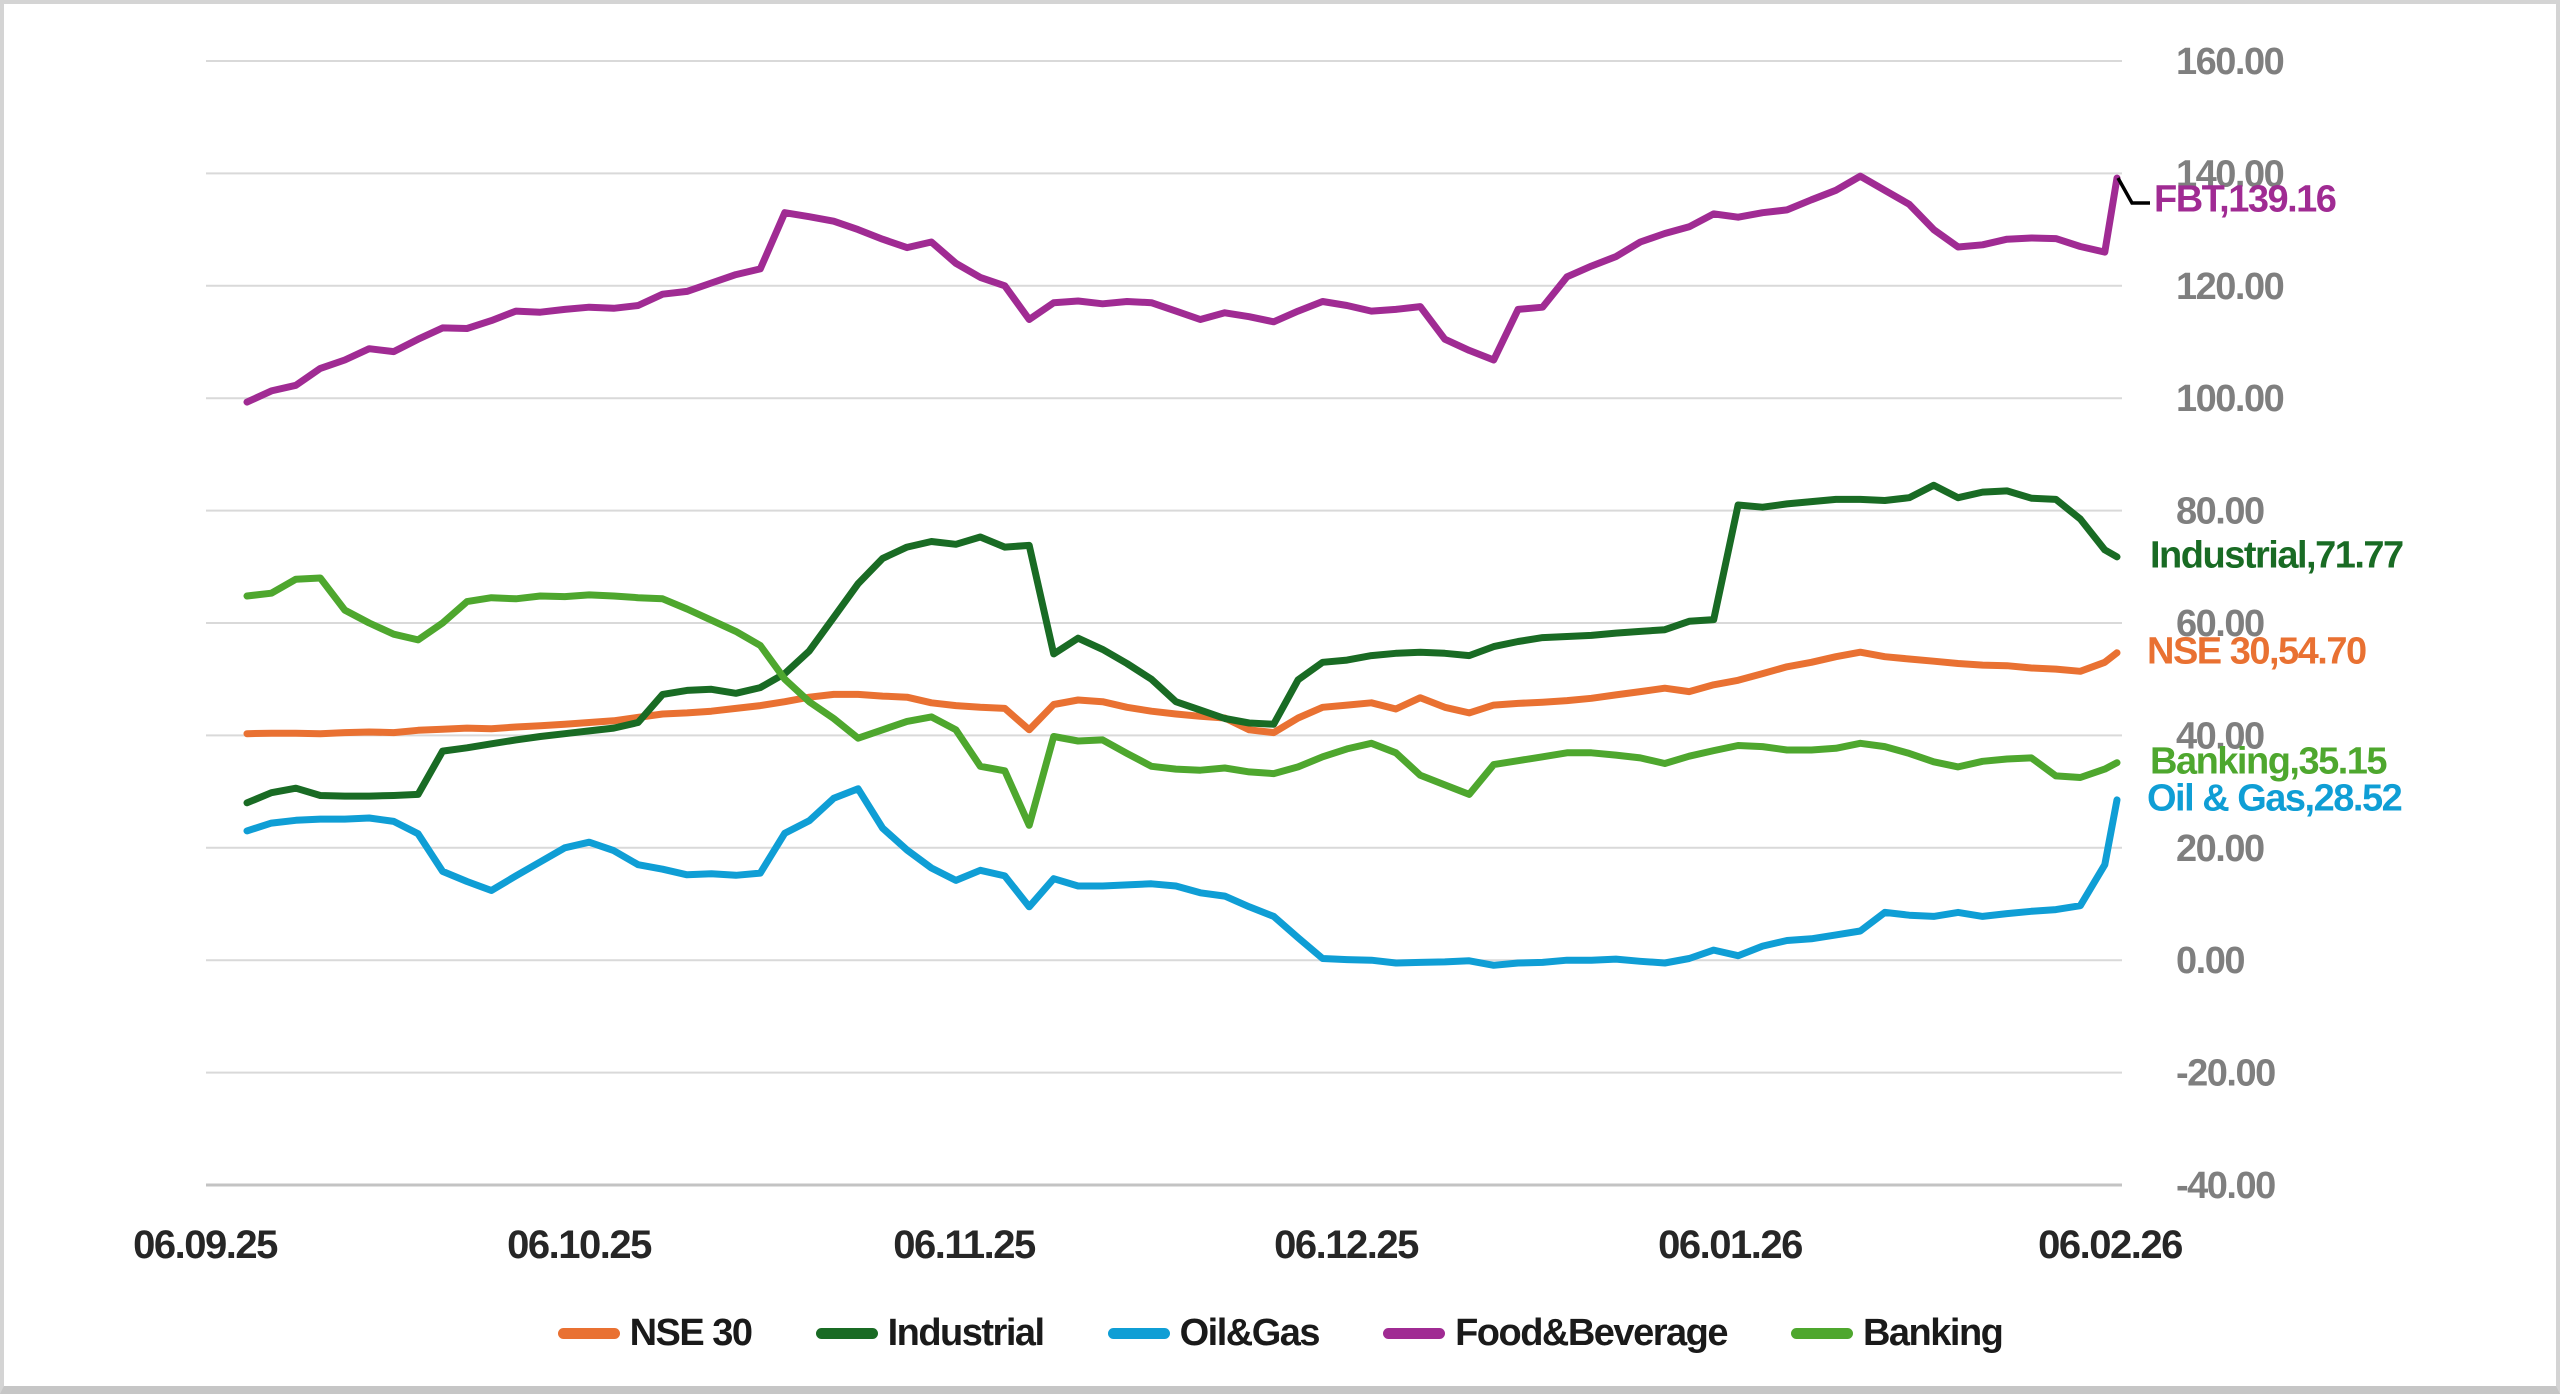  Describe the element at coordinates (2230, 399) in the screenshot. I see `y-tick-label: 100.00` at that location.